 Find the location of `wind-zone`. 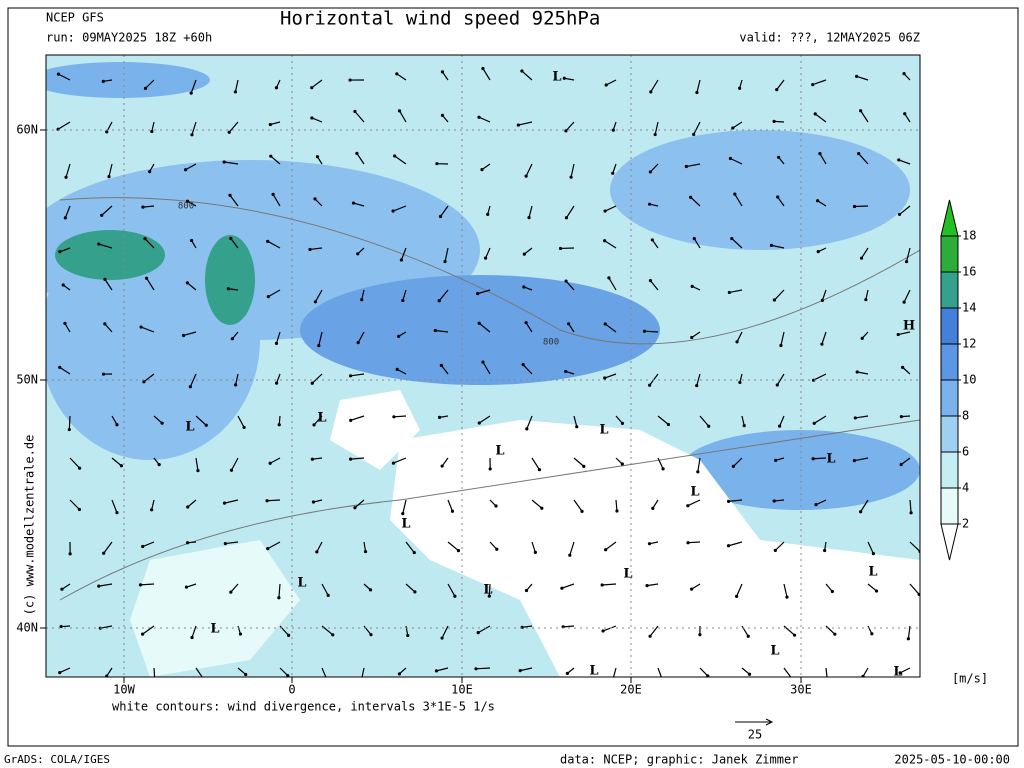

wind-zone is located at coordinates (128, 80).